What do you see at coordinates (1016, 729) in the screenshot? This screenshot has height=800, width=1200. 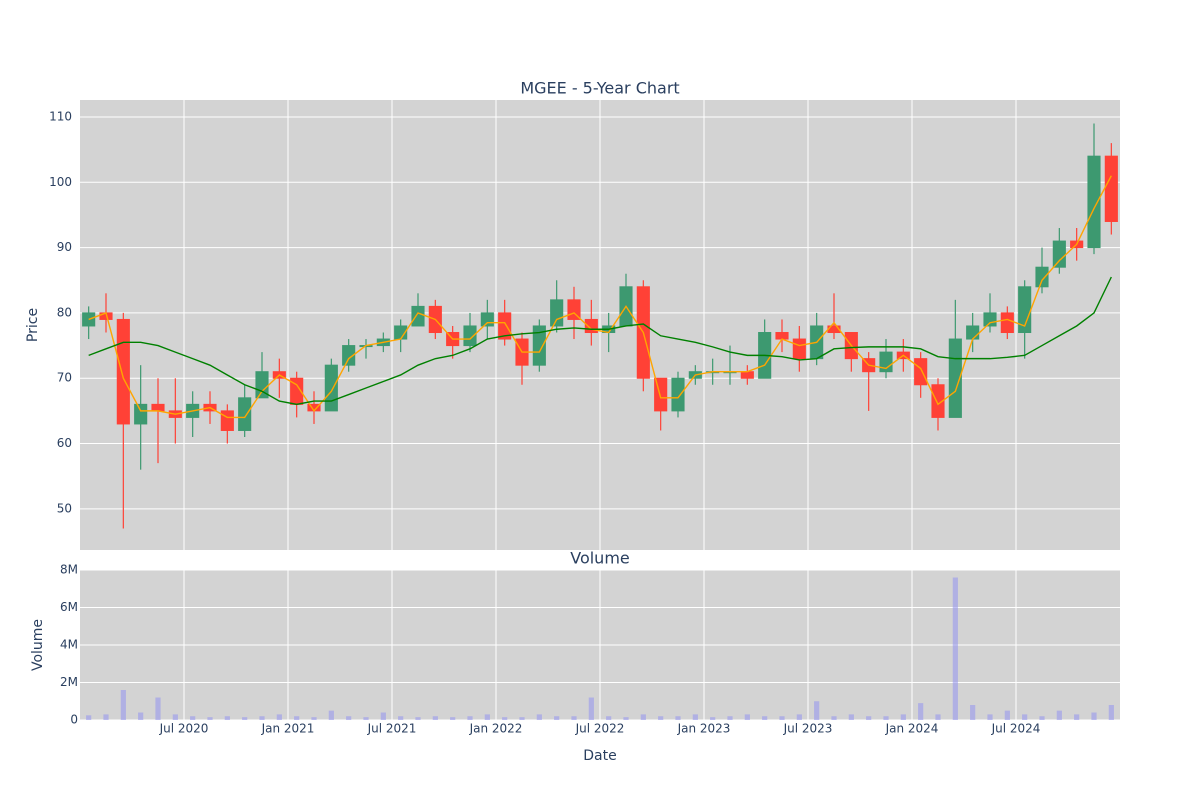 I see `x-tick-label: Jul 2024` at bounding box center [1016, 729].